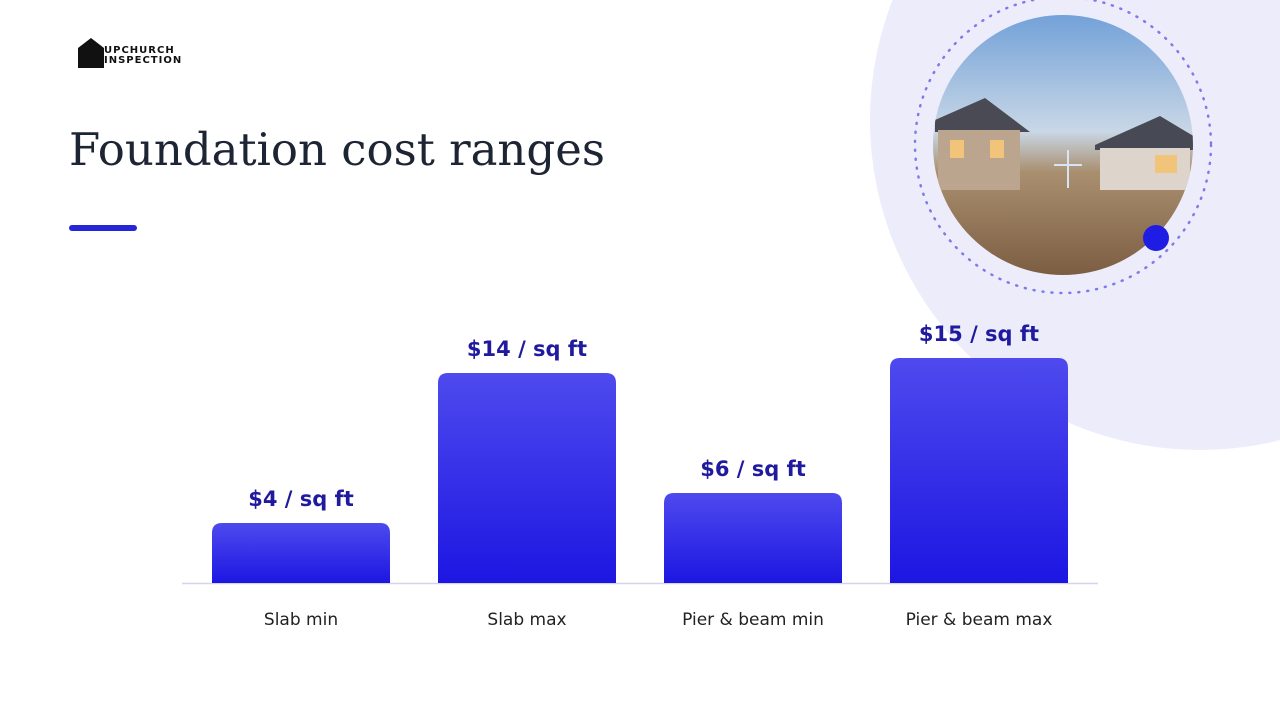 This screenshot has height=720, width=1280. What do you see at coordinates (753, 469) in the screenshot?
I see `value-label: $6 / sq ft` at bounding box center [753, 469].